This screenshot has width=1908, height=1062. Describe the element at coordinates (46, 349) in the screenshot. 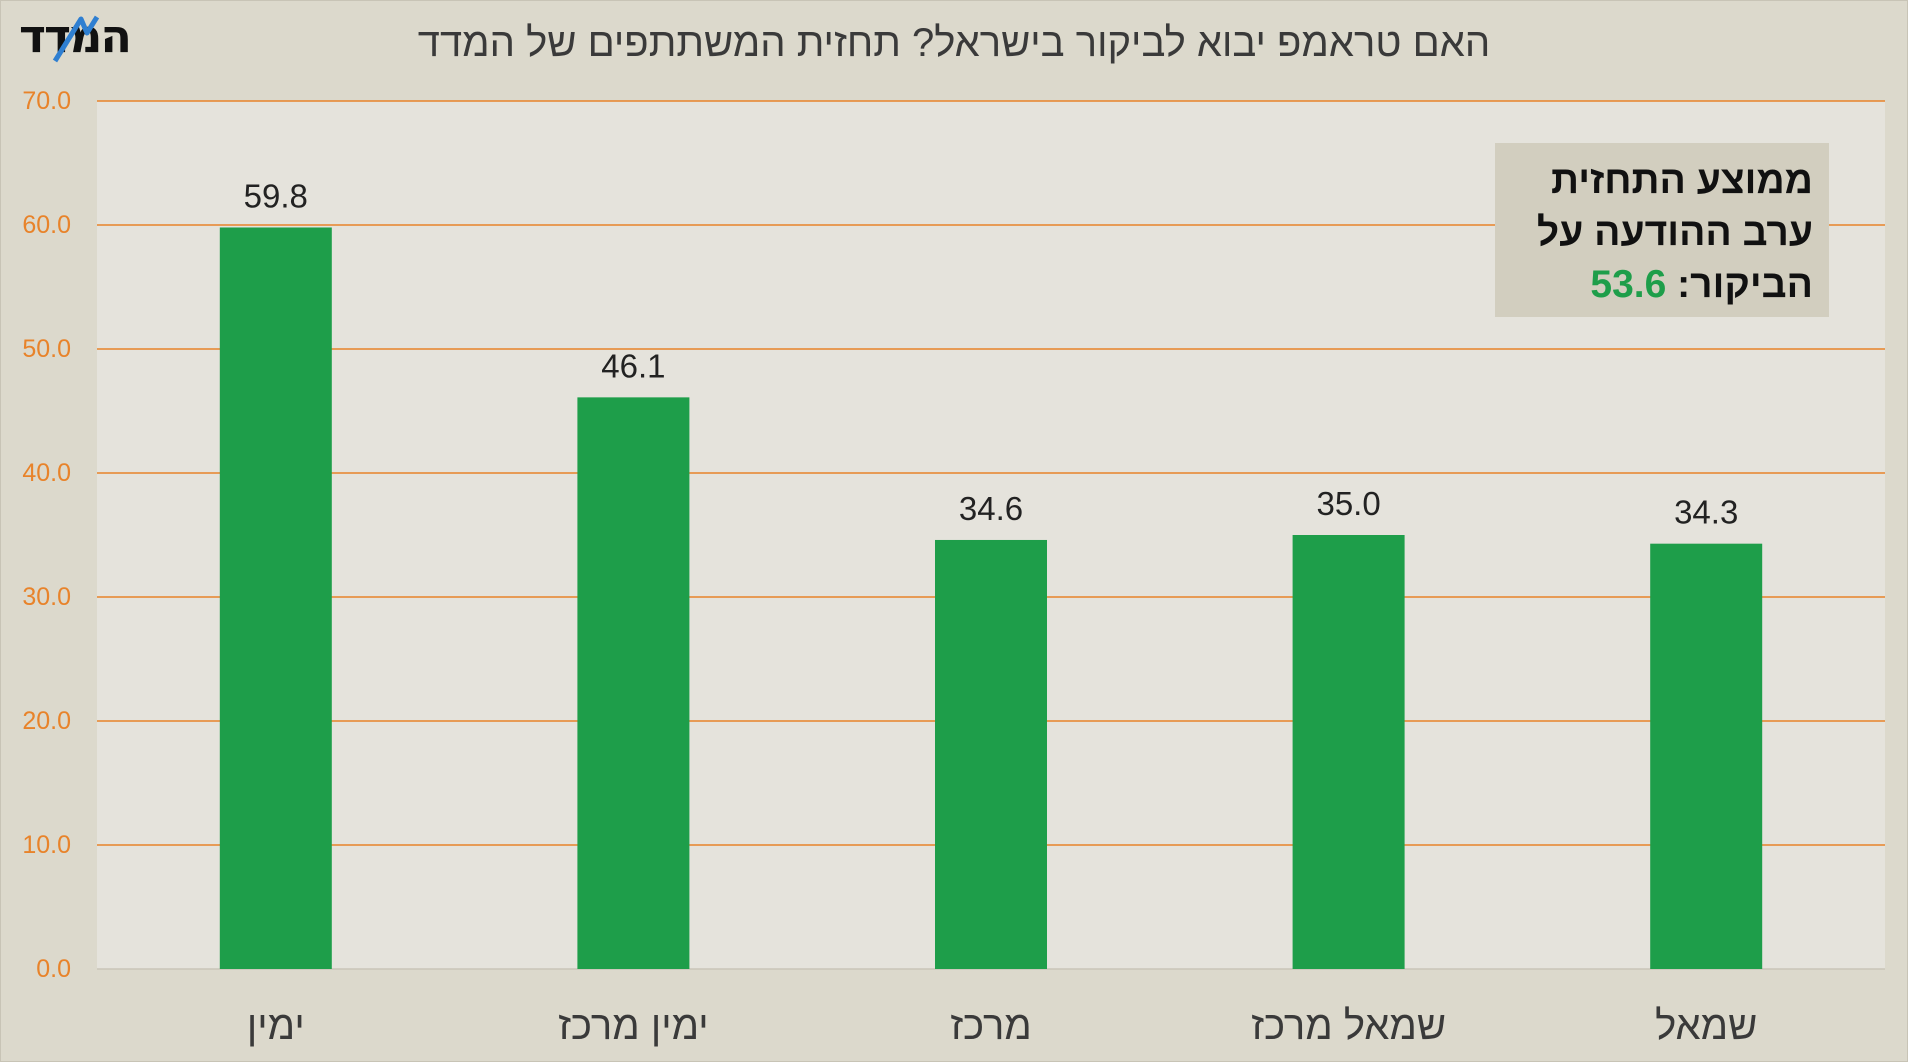

I see `y-tick-label: 50.0` at that location.